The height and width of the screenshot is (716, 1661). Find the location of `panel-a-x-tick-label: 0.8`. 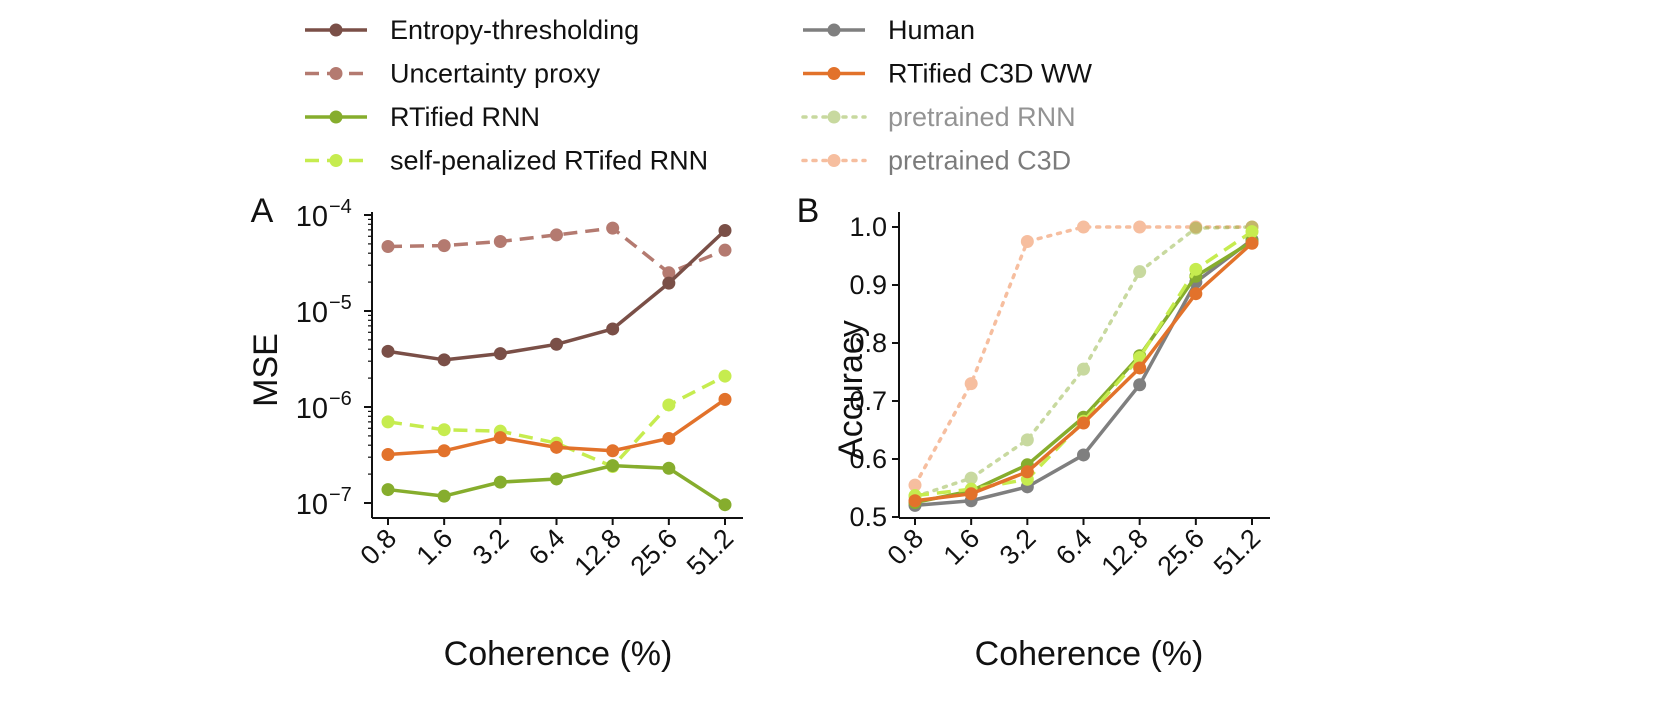

panel-a-x-tick-label: 0.8 is located at coordinates (378, 547).